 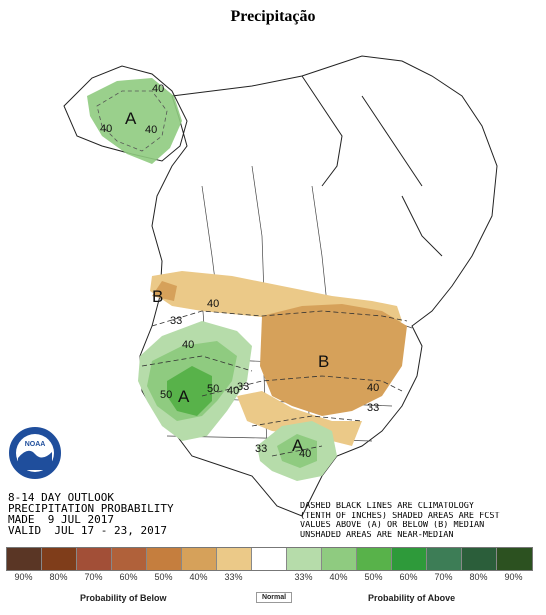 I want to click on region-label-central-below: B, so click(x=323, y=361).